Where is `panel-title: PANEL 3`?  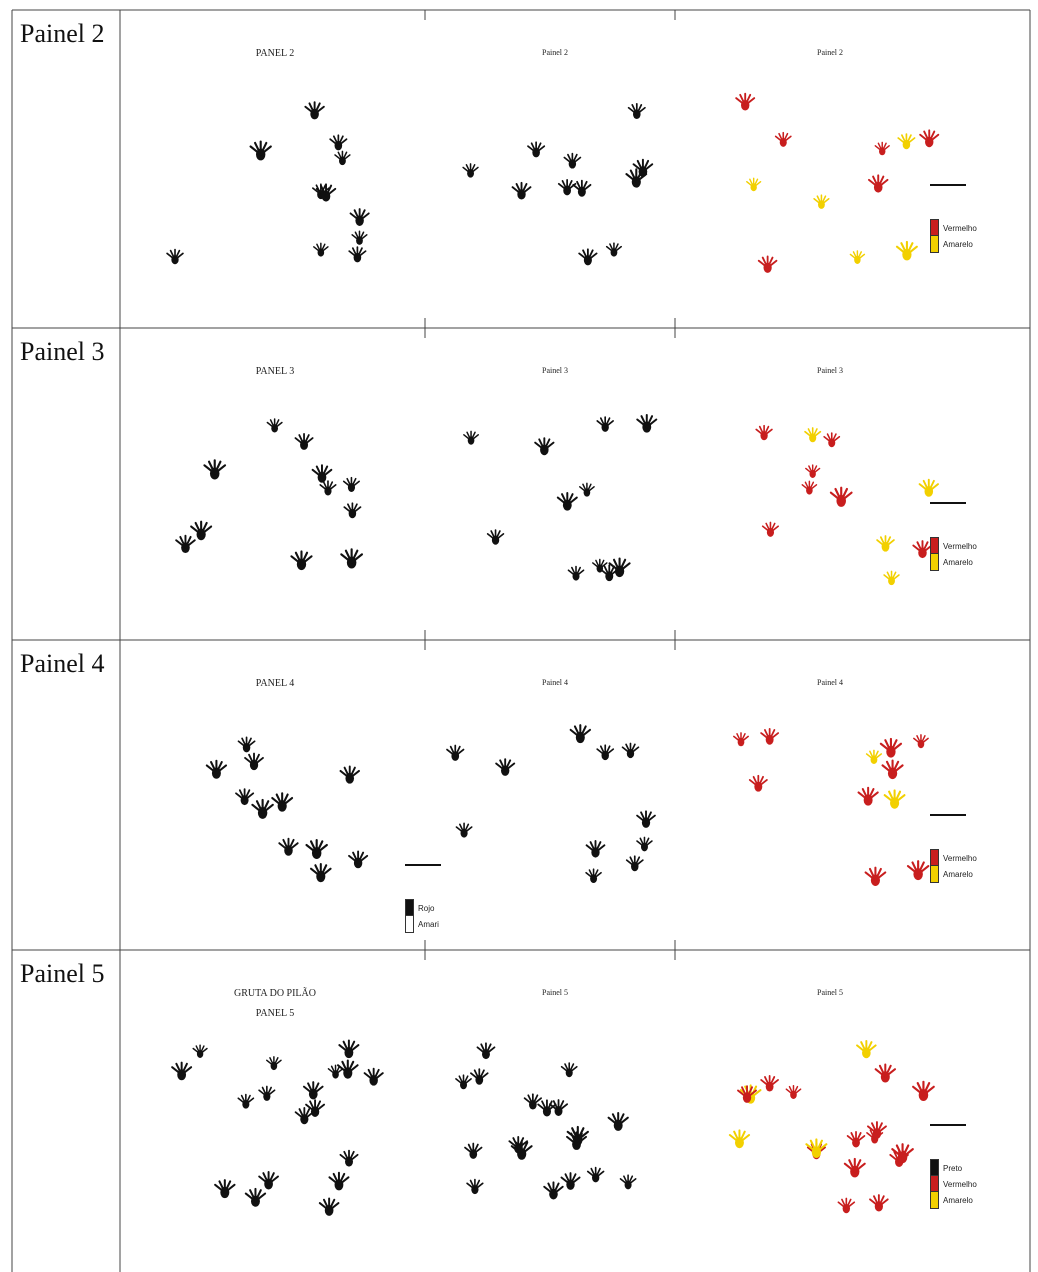 panel-title: PANEL 3 is located at coordinates (275, 371).